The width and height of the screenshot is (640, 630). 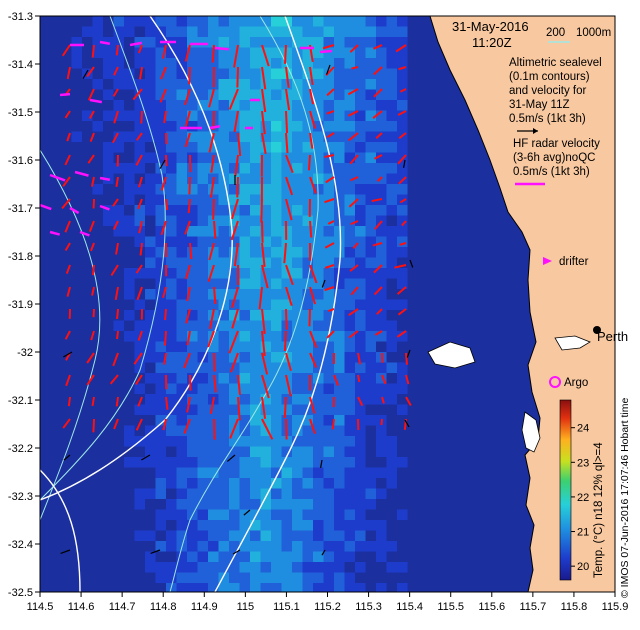 I want to click on hf-legend-line-1: HF radar velocity, so click(x=556, y=144).